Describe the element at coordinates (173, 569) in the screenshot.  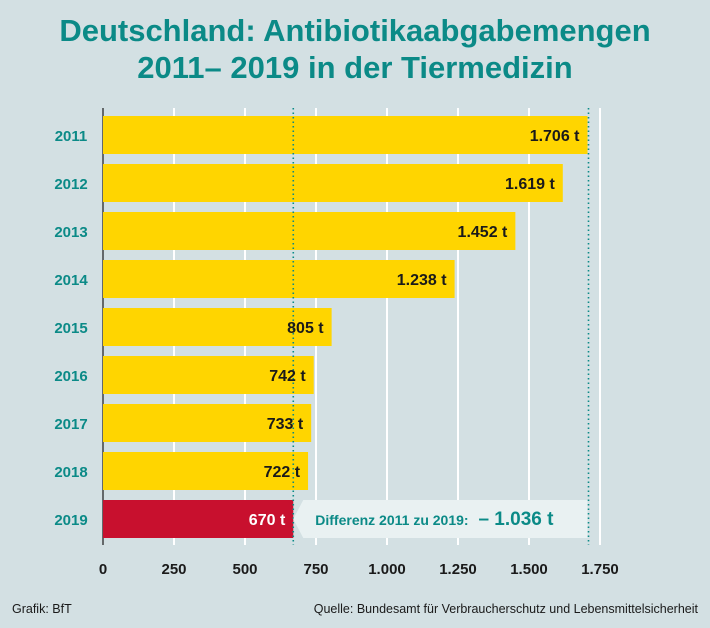
I see `x-tick-label: 250` at that location.